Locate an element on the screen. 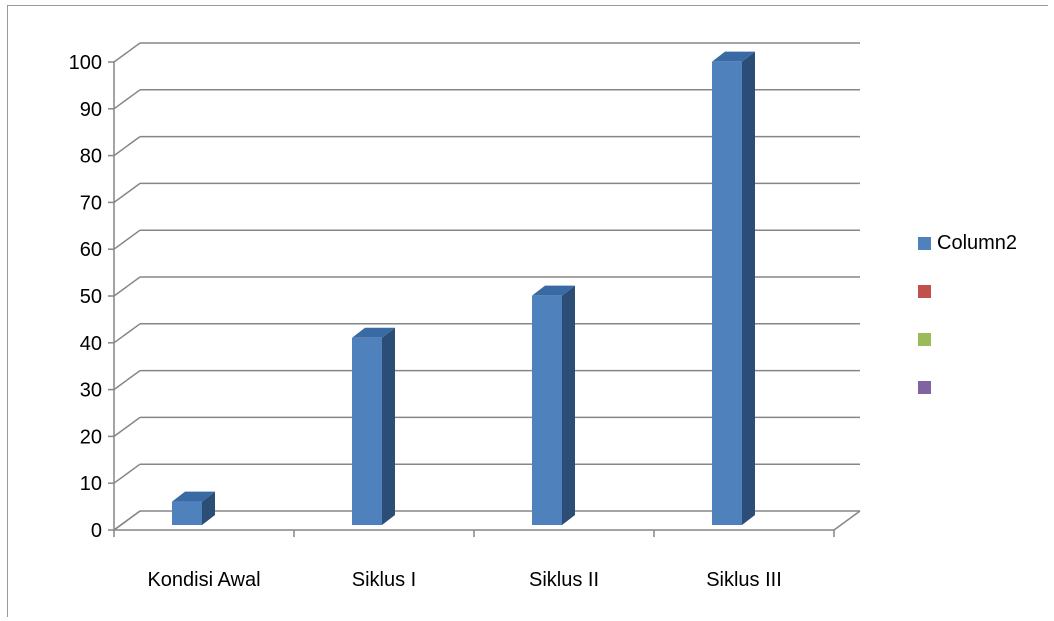  y-tick-label-100: 100 is located at coordinates (85, 63).